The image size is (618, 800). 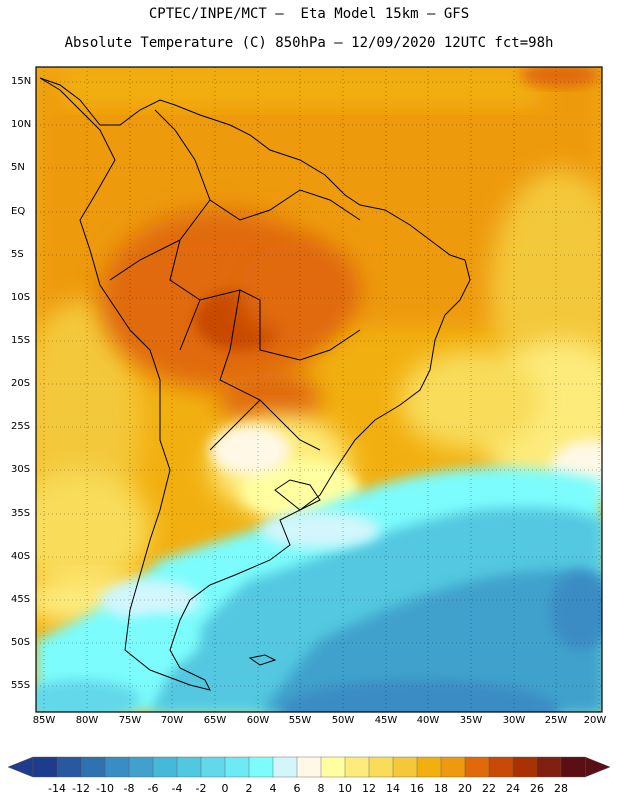 I want to click on colorbar-tick-label: 10, so click(x=345, y=788).